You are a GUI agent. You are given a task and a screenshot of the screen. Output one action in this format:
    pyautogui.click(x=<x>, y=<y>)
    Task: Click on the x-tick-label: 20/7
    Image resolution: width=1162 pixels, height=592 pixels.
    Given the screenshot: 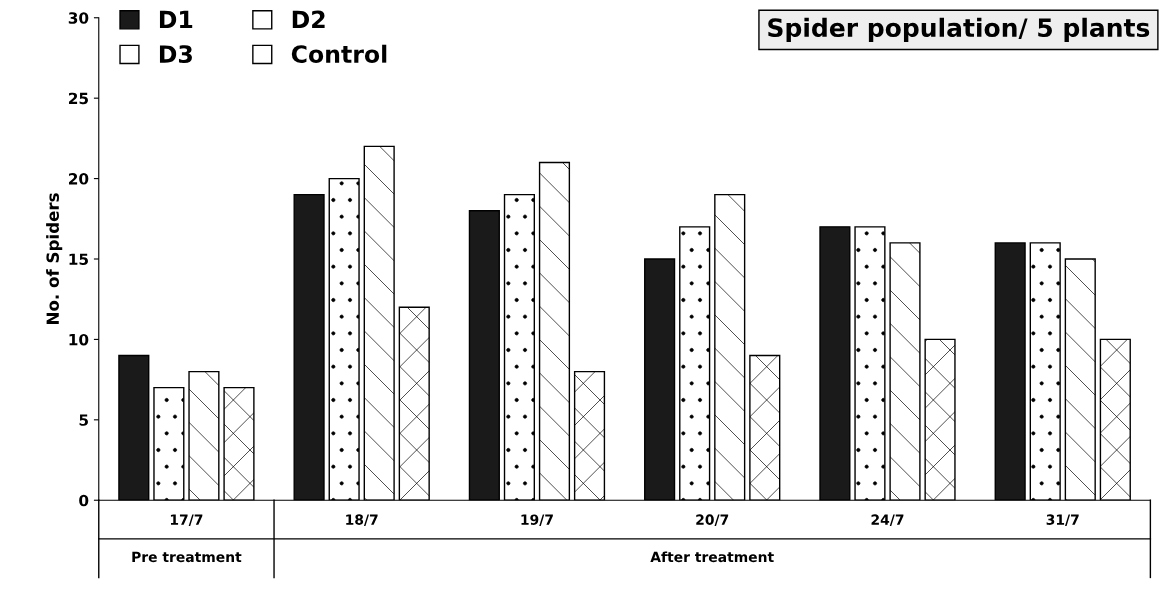 What is the action you would take?
    pyautogui.click(x=712, y=520)
    